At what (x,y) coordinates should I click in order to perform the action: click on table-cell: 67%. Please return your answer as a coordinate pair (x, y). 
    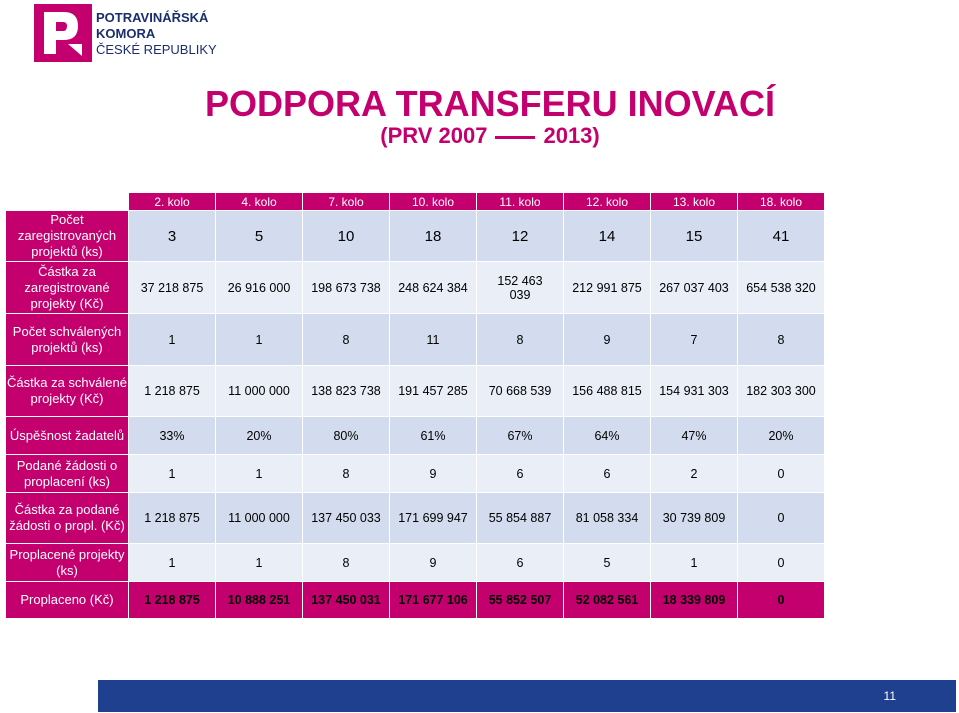
    Looking at the image, I should click on (520, 435).